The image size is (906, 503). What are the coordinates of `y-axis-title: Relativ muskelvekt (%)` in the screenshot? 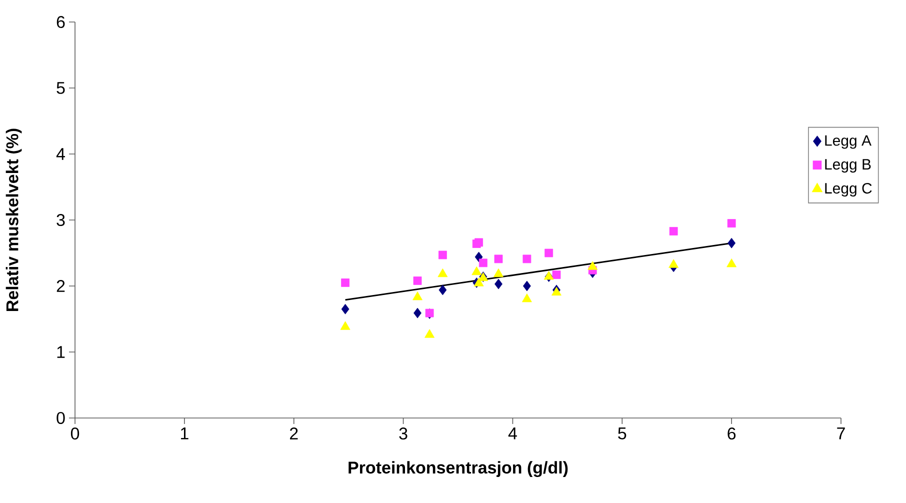 It's located at (14, 219).